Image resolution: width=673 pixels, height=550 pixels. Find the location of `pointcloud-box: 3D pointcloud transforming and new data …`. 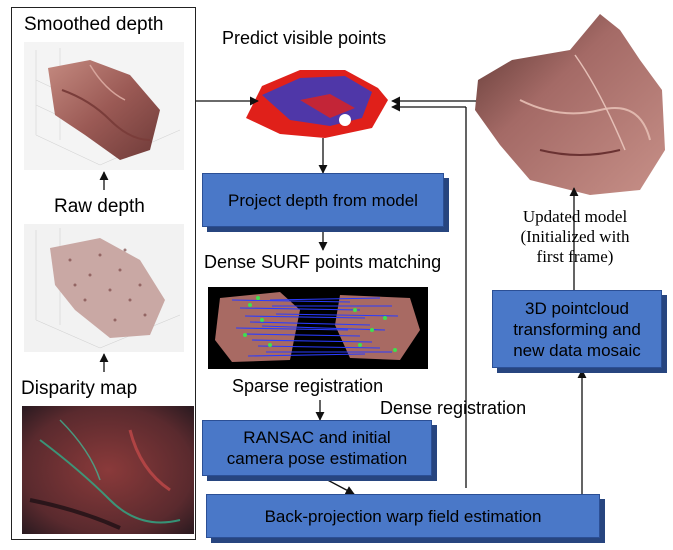

pointcloud-box: 3D pointcloud transforming and new data … is located at coordinates (577, 329).